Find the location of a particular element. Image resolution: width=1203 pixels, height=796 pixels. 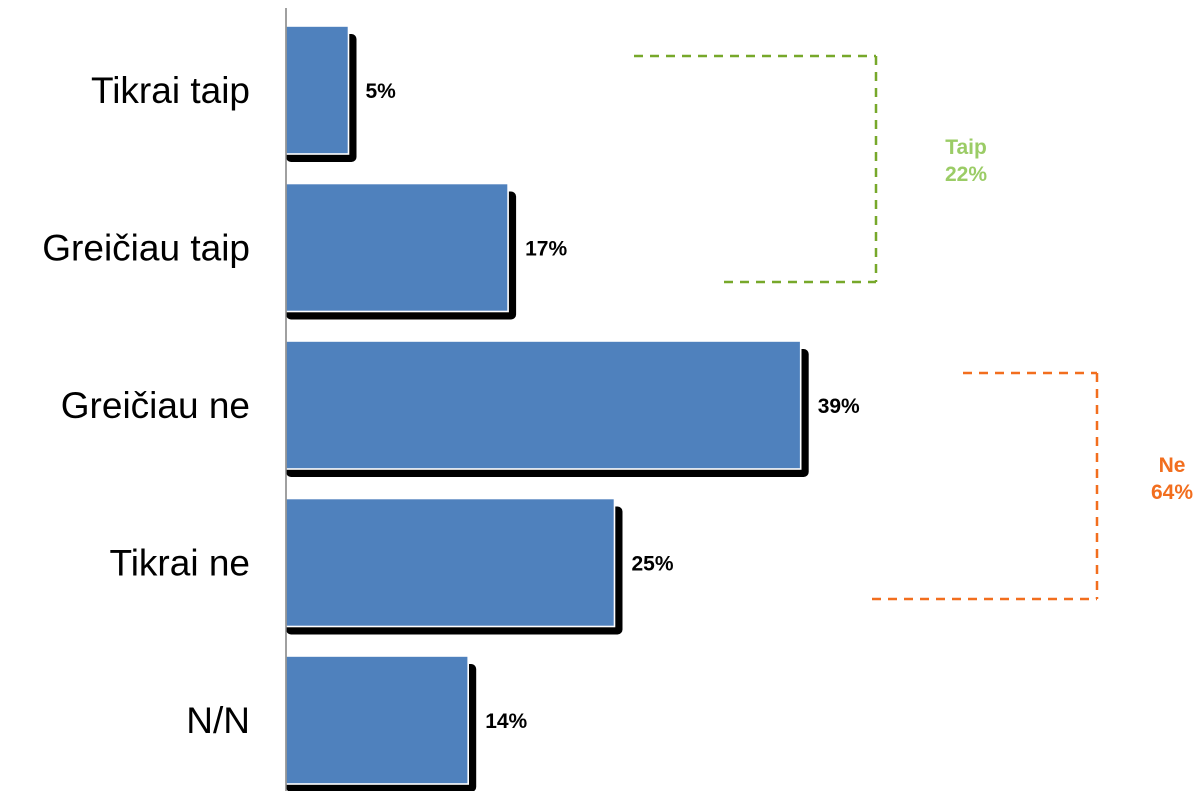

value-label-3: 25% is located at coordinates (653, 564).